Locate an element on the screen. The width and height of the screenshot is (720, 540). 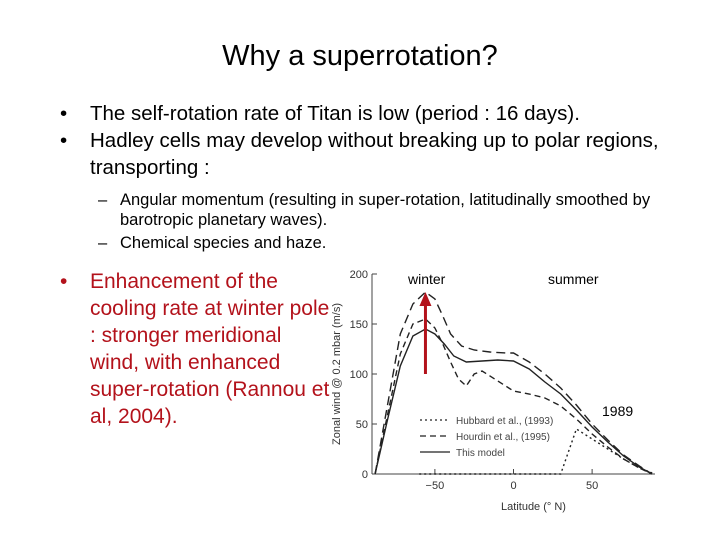
y-tick-label: 150 is located at coordinates (359, 325).